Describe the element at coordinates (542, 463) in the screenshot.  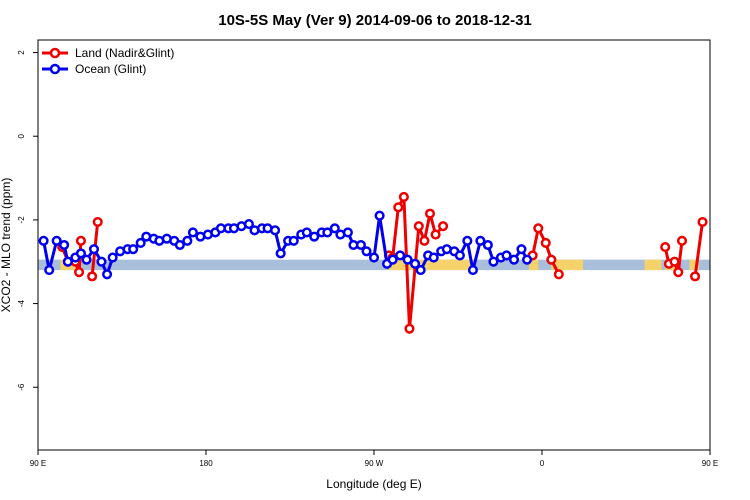
I see `x-tick-label: 0` at that location.